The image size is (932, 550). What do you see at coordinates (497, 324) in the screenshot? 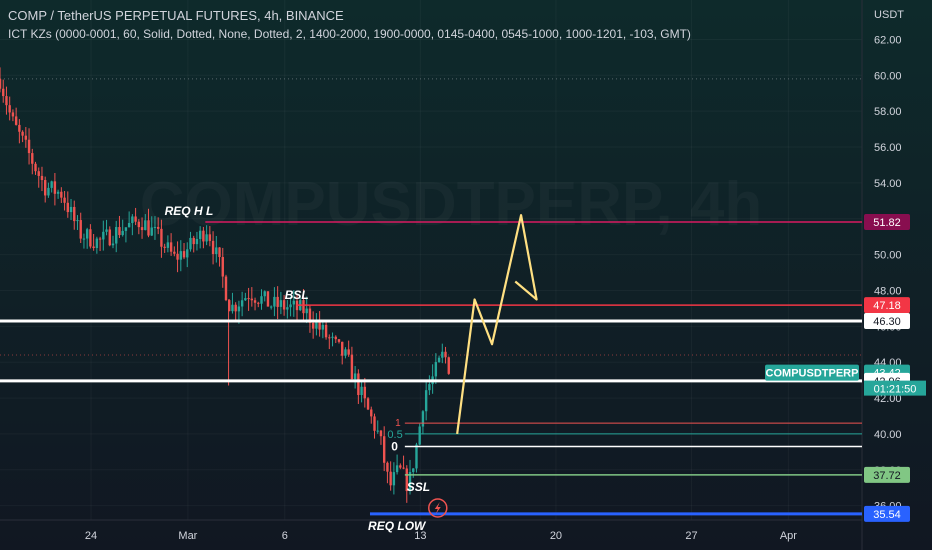
I see `projection-path` at bounding box center [497, 324].